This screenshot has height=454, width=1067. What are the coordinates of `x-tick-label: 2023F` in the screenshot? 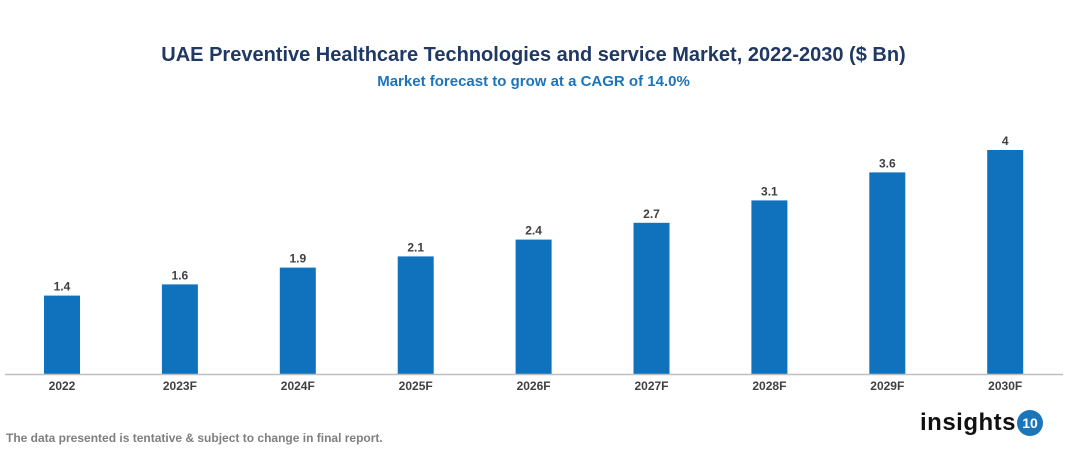 It's located at (180, 386).